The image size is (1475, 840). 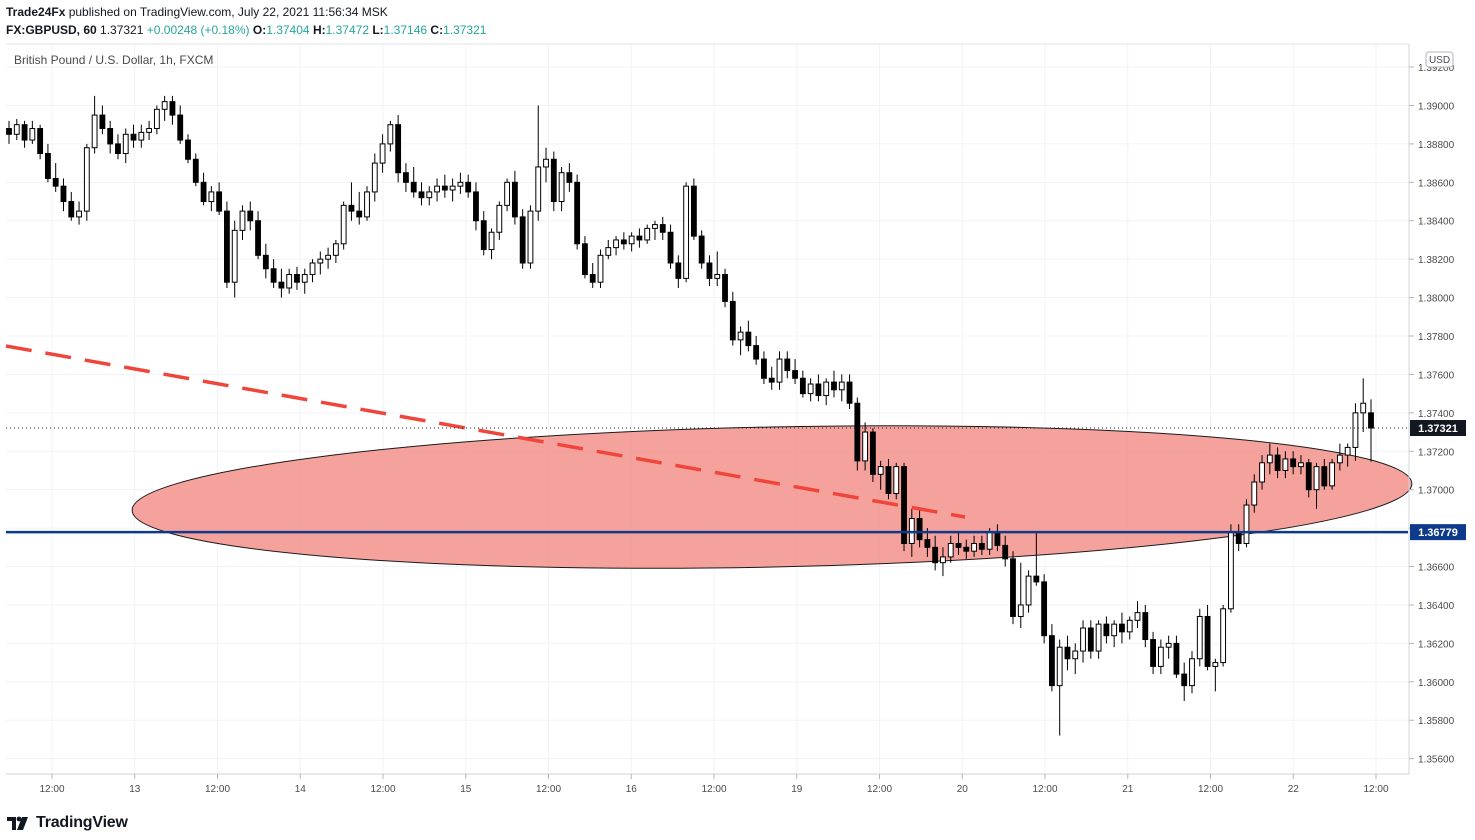 I want to click on currency-badge: USD, so click(x=1439, y=59).